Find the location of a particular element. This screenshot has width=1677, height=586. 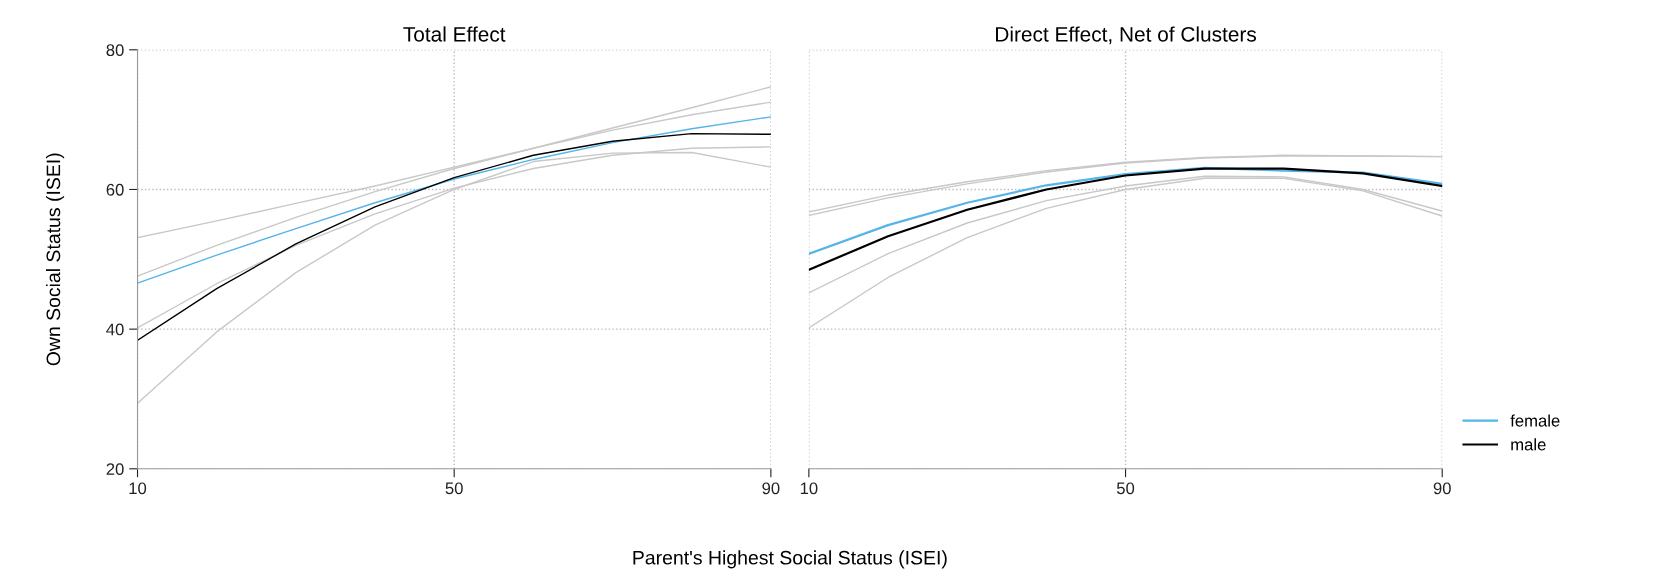

legend-label: female is located at coordinates (1535, 420).